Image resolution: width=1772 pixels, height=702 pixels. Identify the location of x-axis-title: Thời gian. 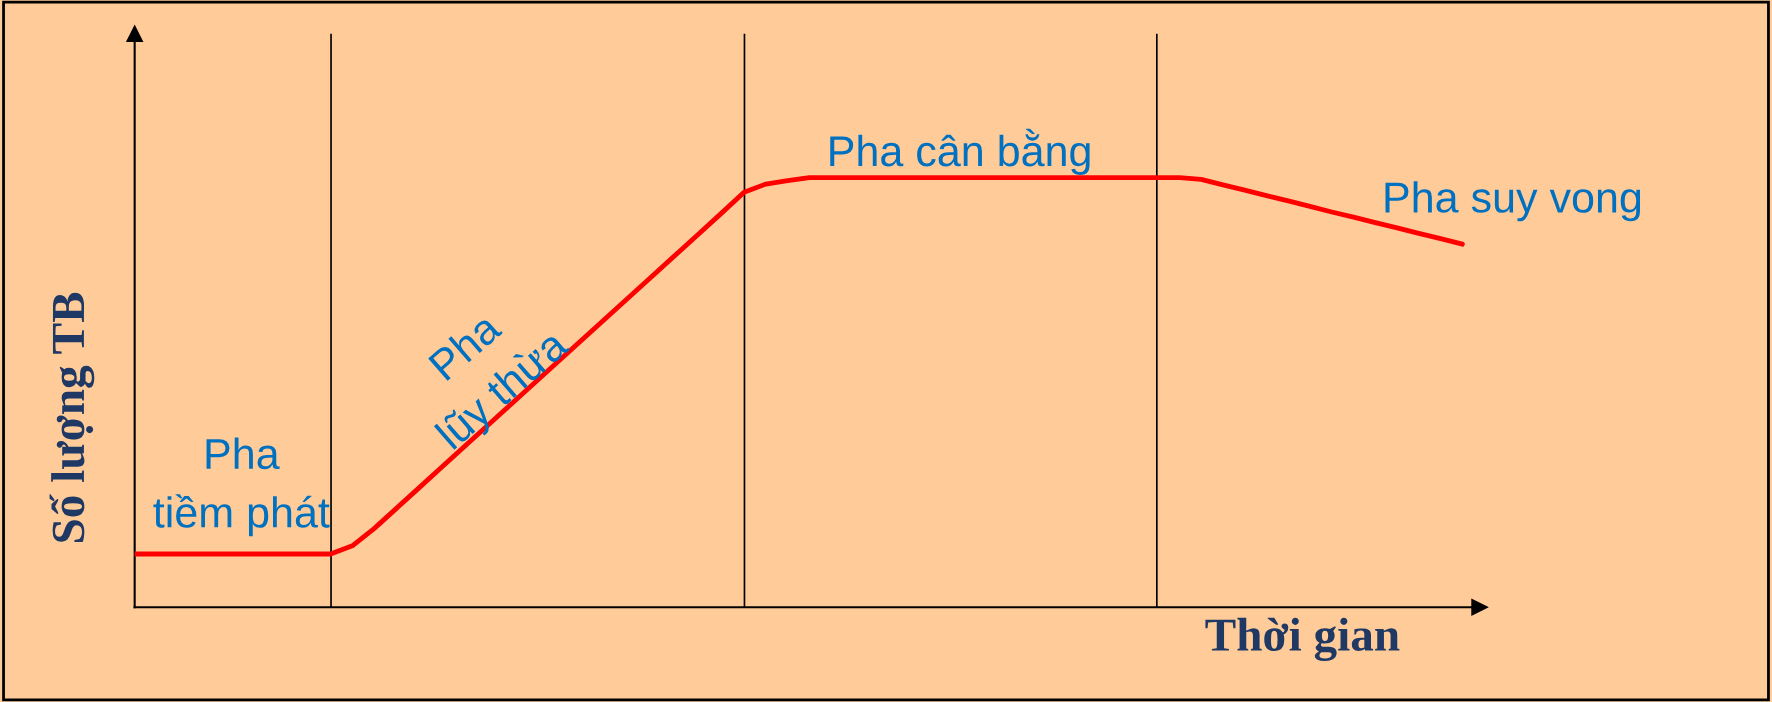
(1302, 639).